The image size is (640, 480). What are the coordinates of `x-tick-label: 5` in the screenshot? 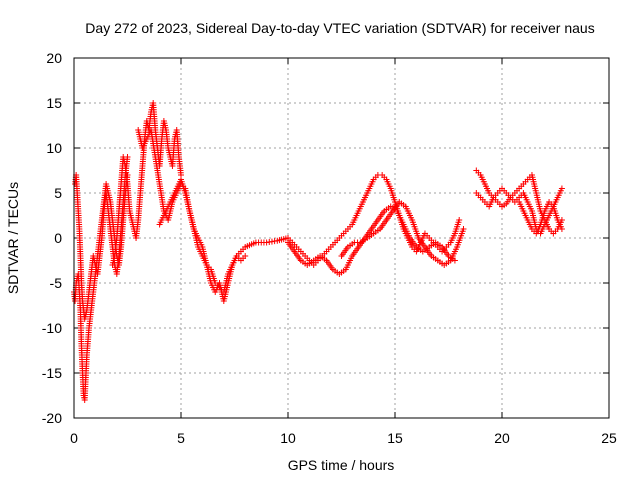 It's located at (181, 438).